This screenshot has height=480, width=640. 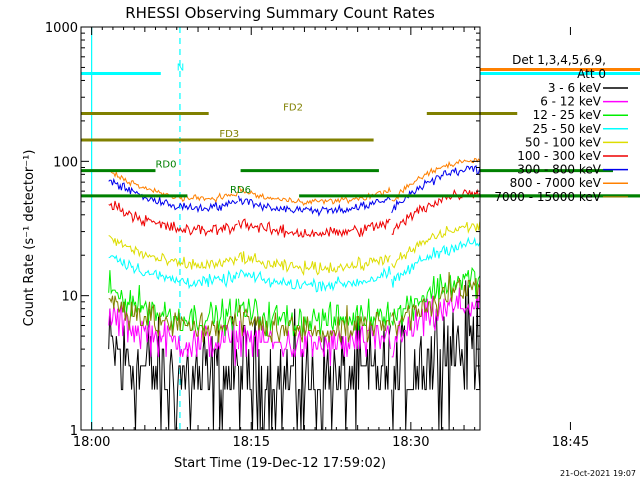 What do you see at coordinates (180, 68) in the screenshot?
I see `flag-label: N` at bounding box center [180, 68].